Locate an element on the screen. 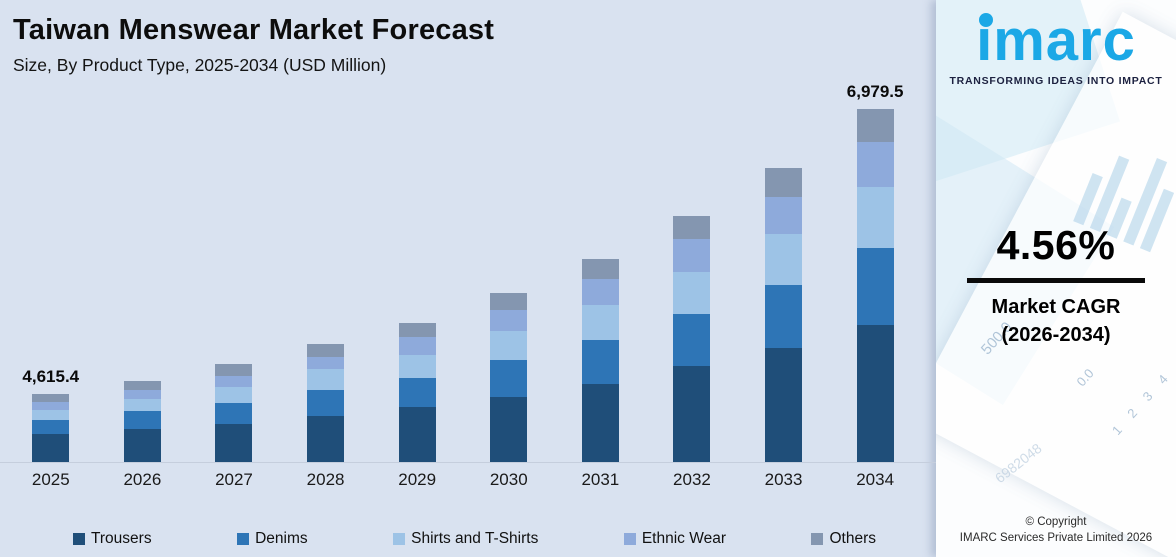  stacked-bar-2032 is located at coordinates (692, 339).